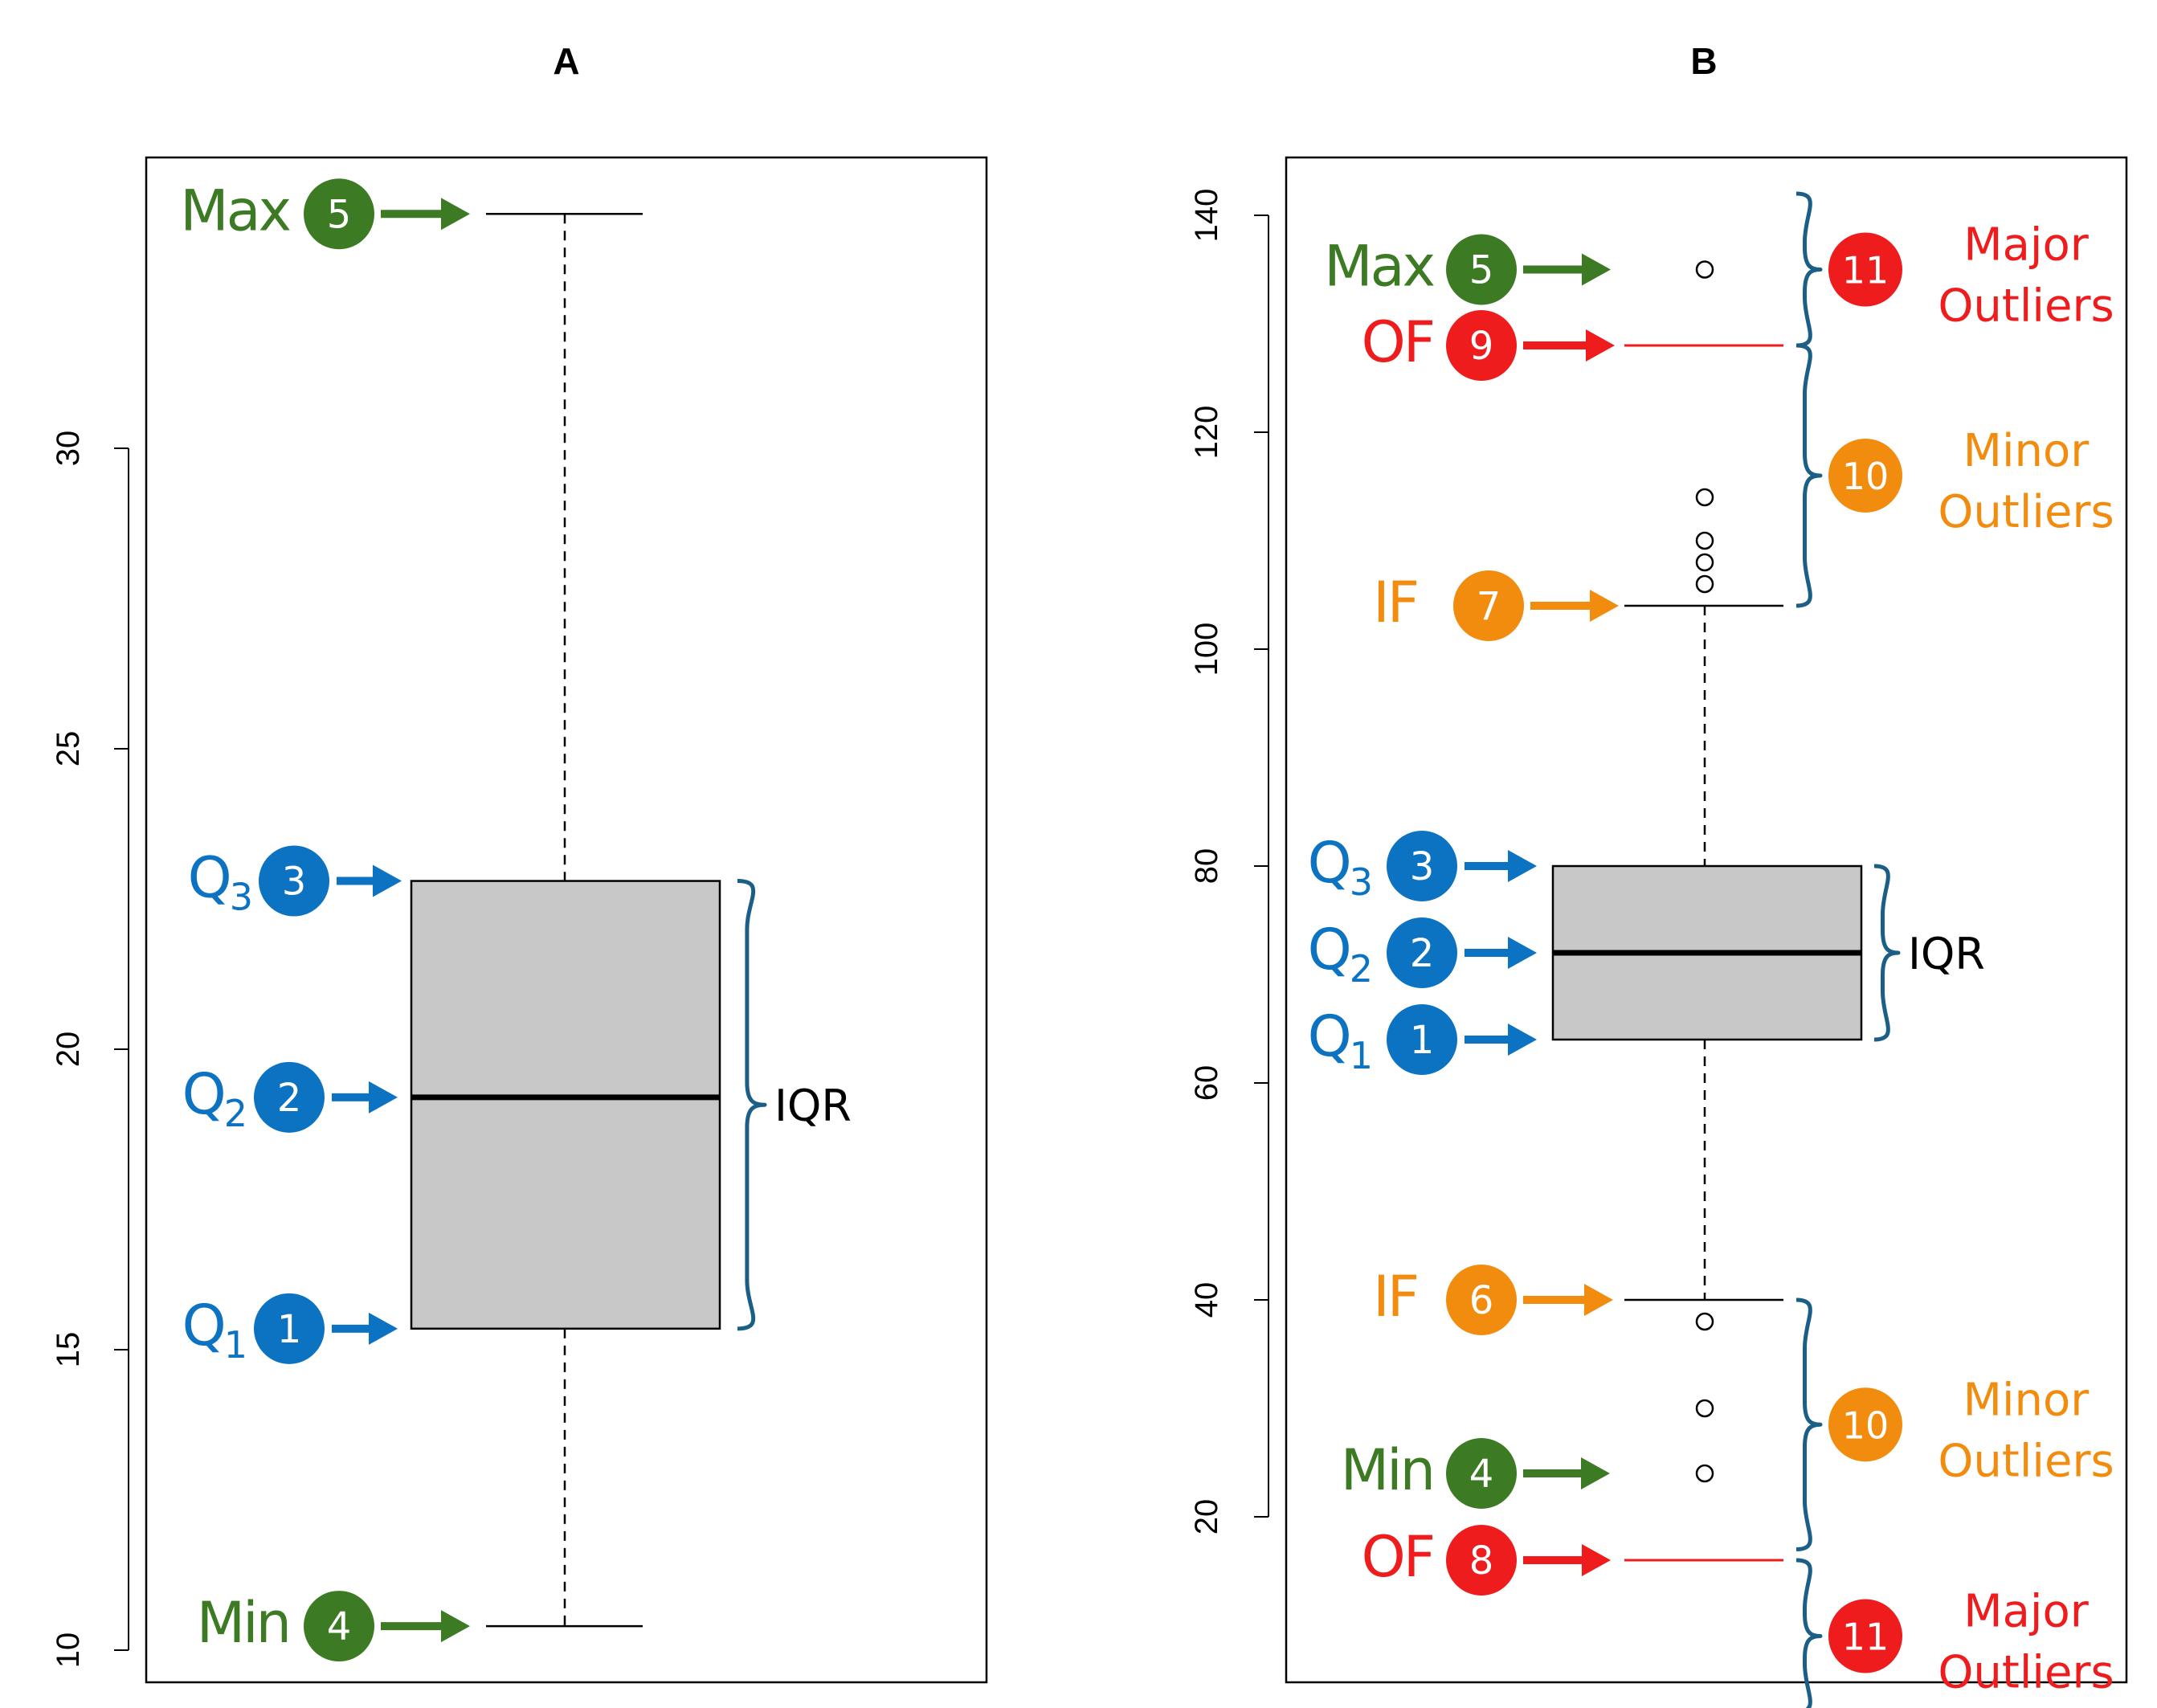 The width and height of the screenshot is (2157, 1708). Describe the element at coordinates (1486, 1560) in the screenshot. I see `annotation-of-lower: OF 8` at that location.